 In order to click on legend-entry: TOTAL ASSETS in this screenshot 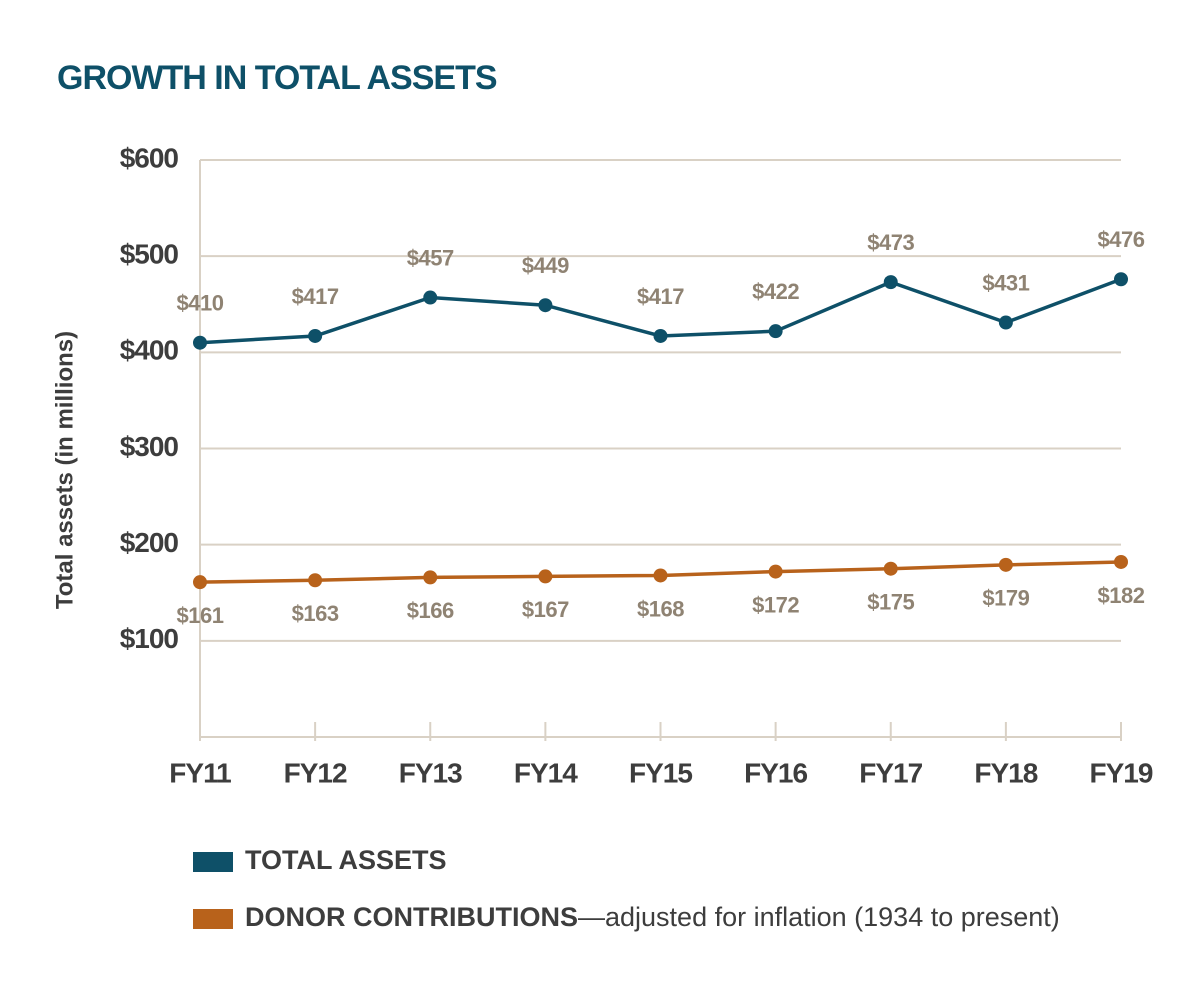, I will do `click(346, 860)`.